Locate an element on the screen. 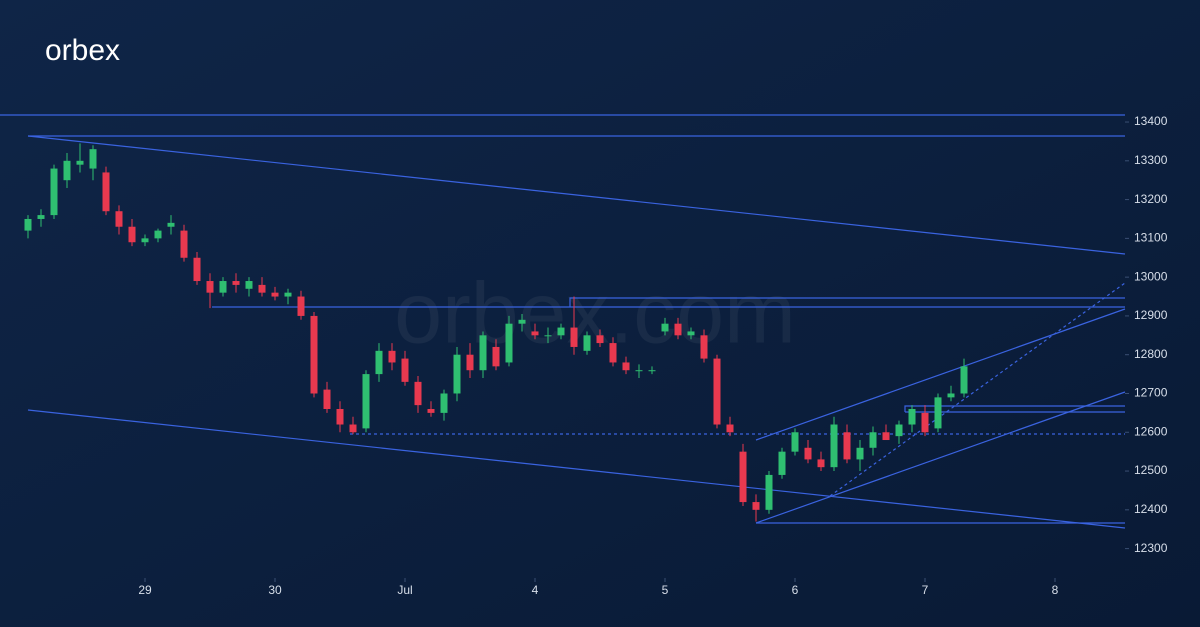 The width and height of the screenshot is (1200, 627). y-tick-label: 12700 is located at coordinates (1151, 393).